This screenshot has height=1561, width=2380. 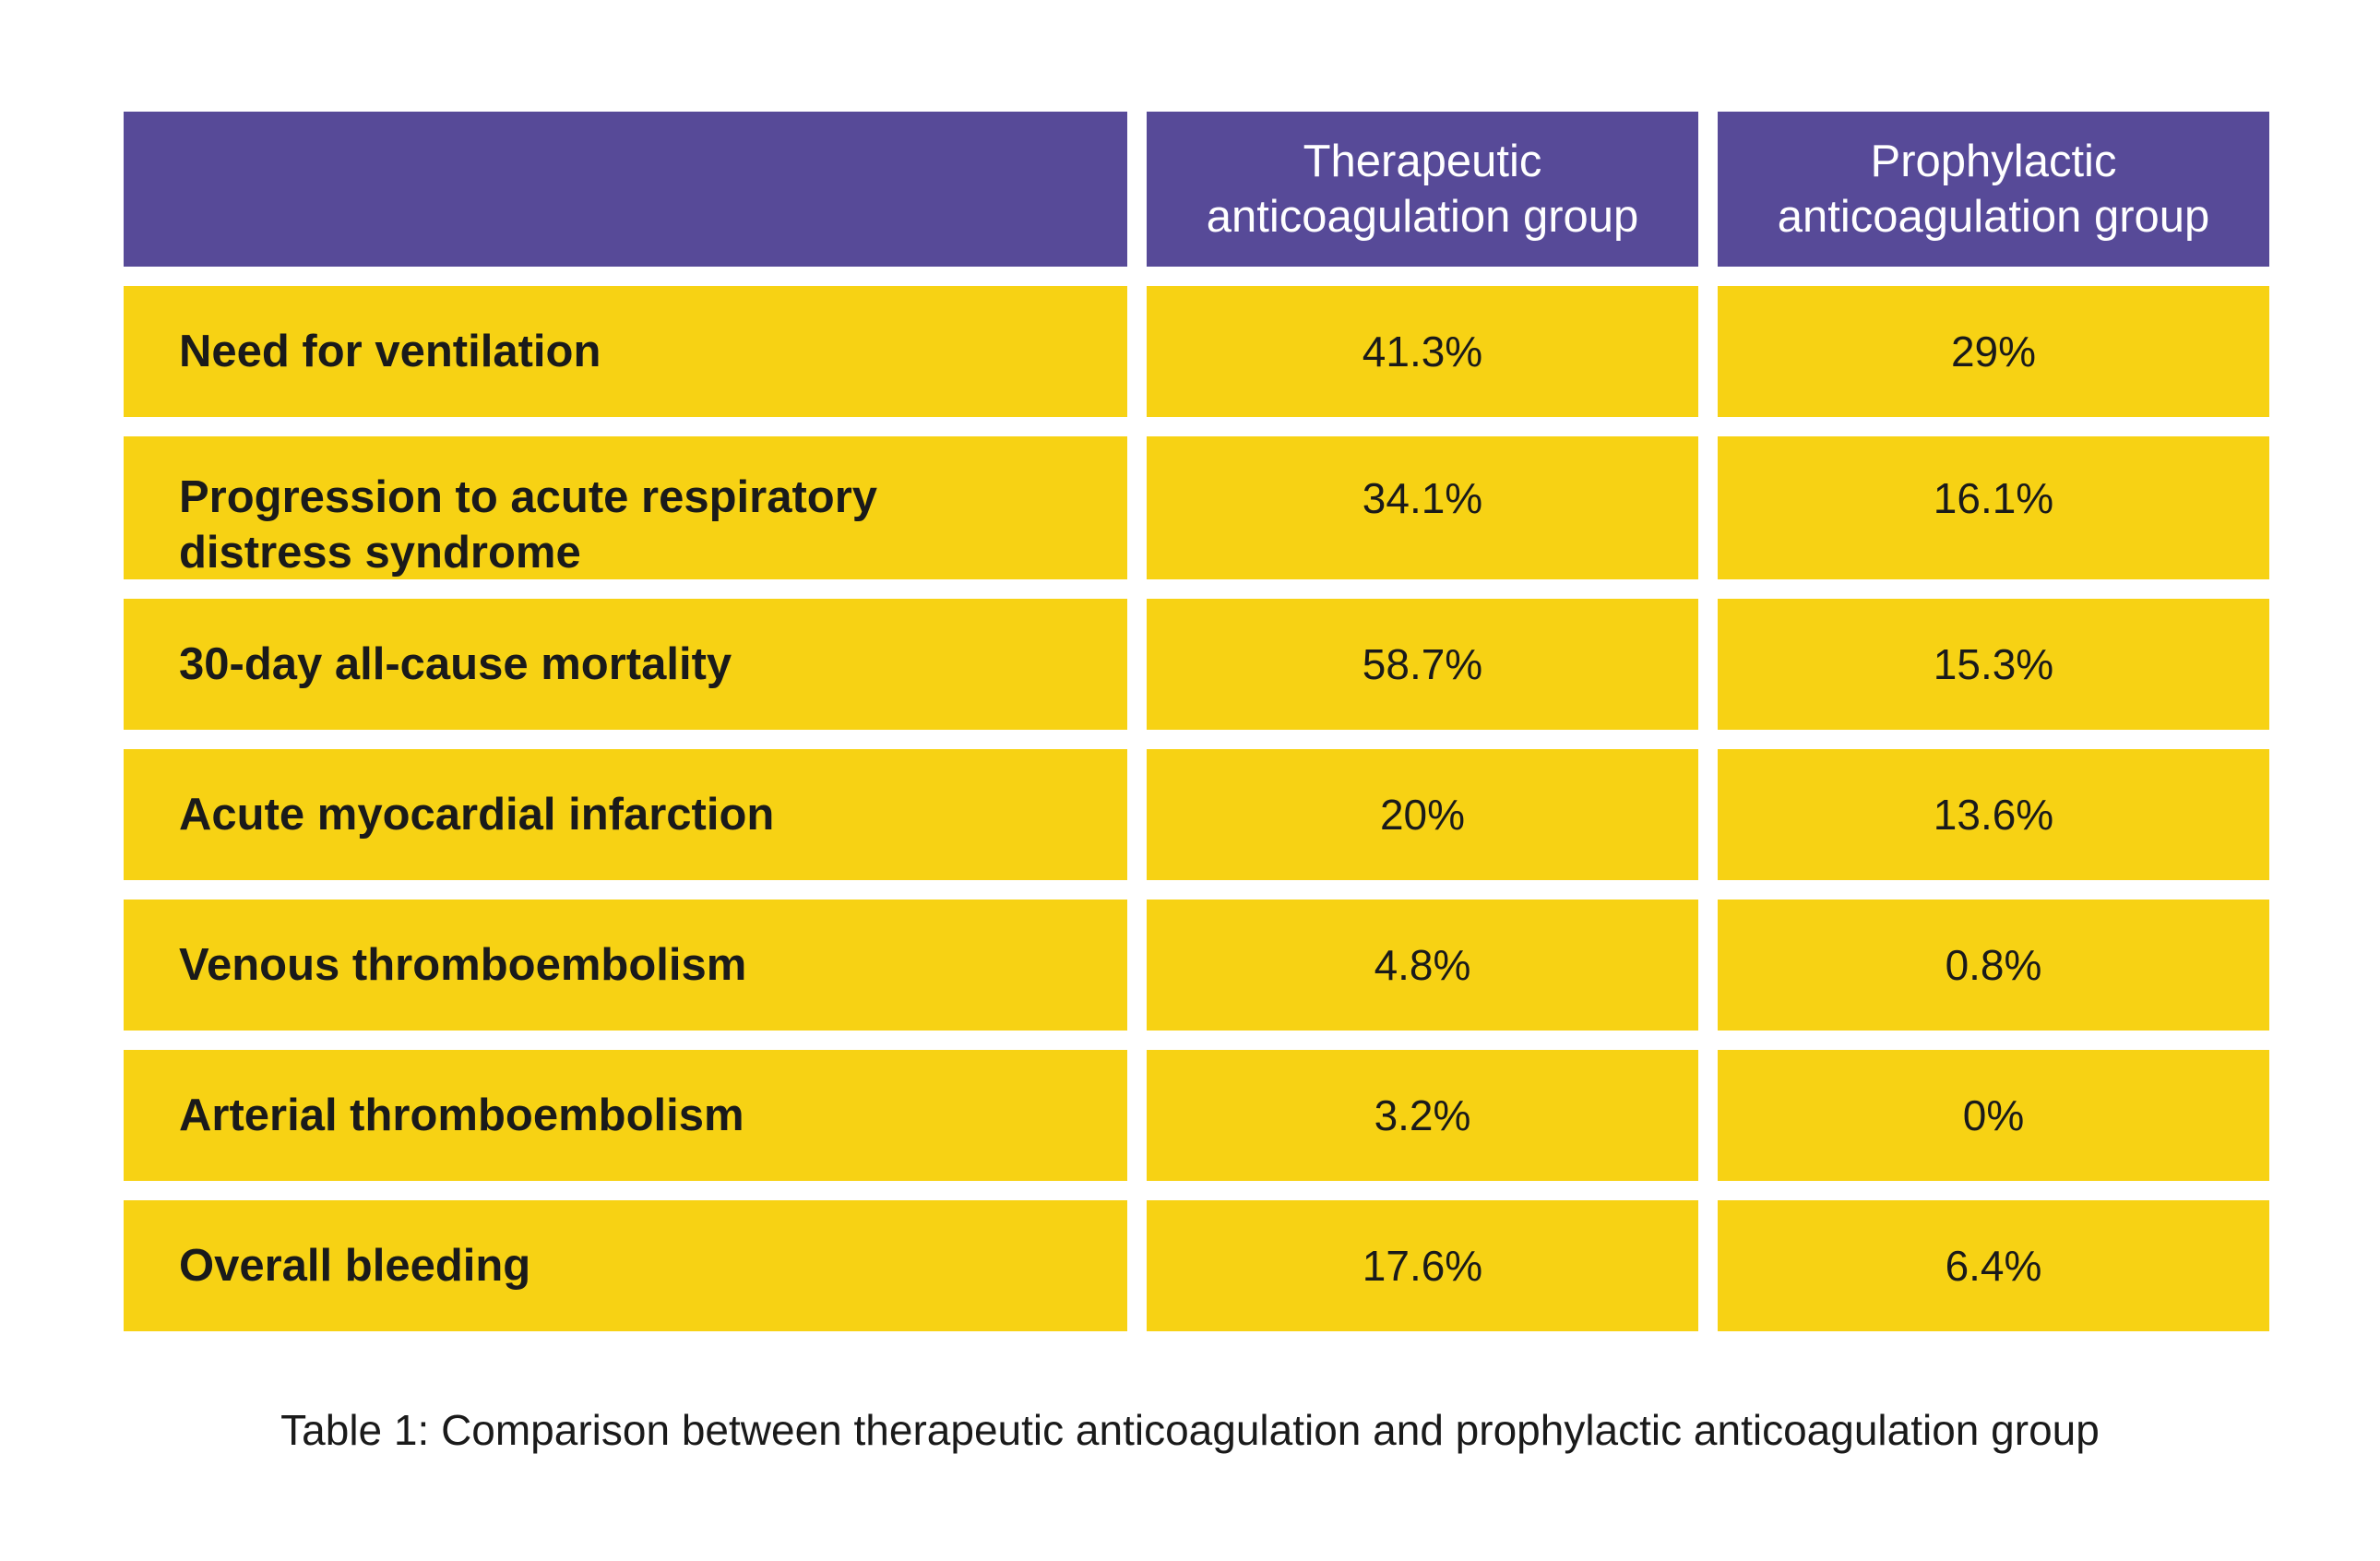 I want to click on table-row: Acute myocardial infarction 20% 13.6%, so click(x=1196, y=814).